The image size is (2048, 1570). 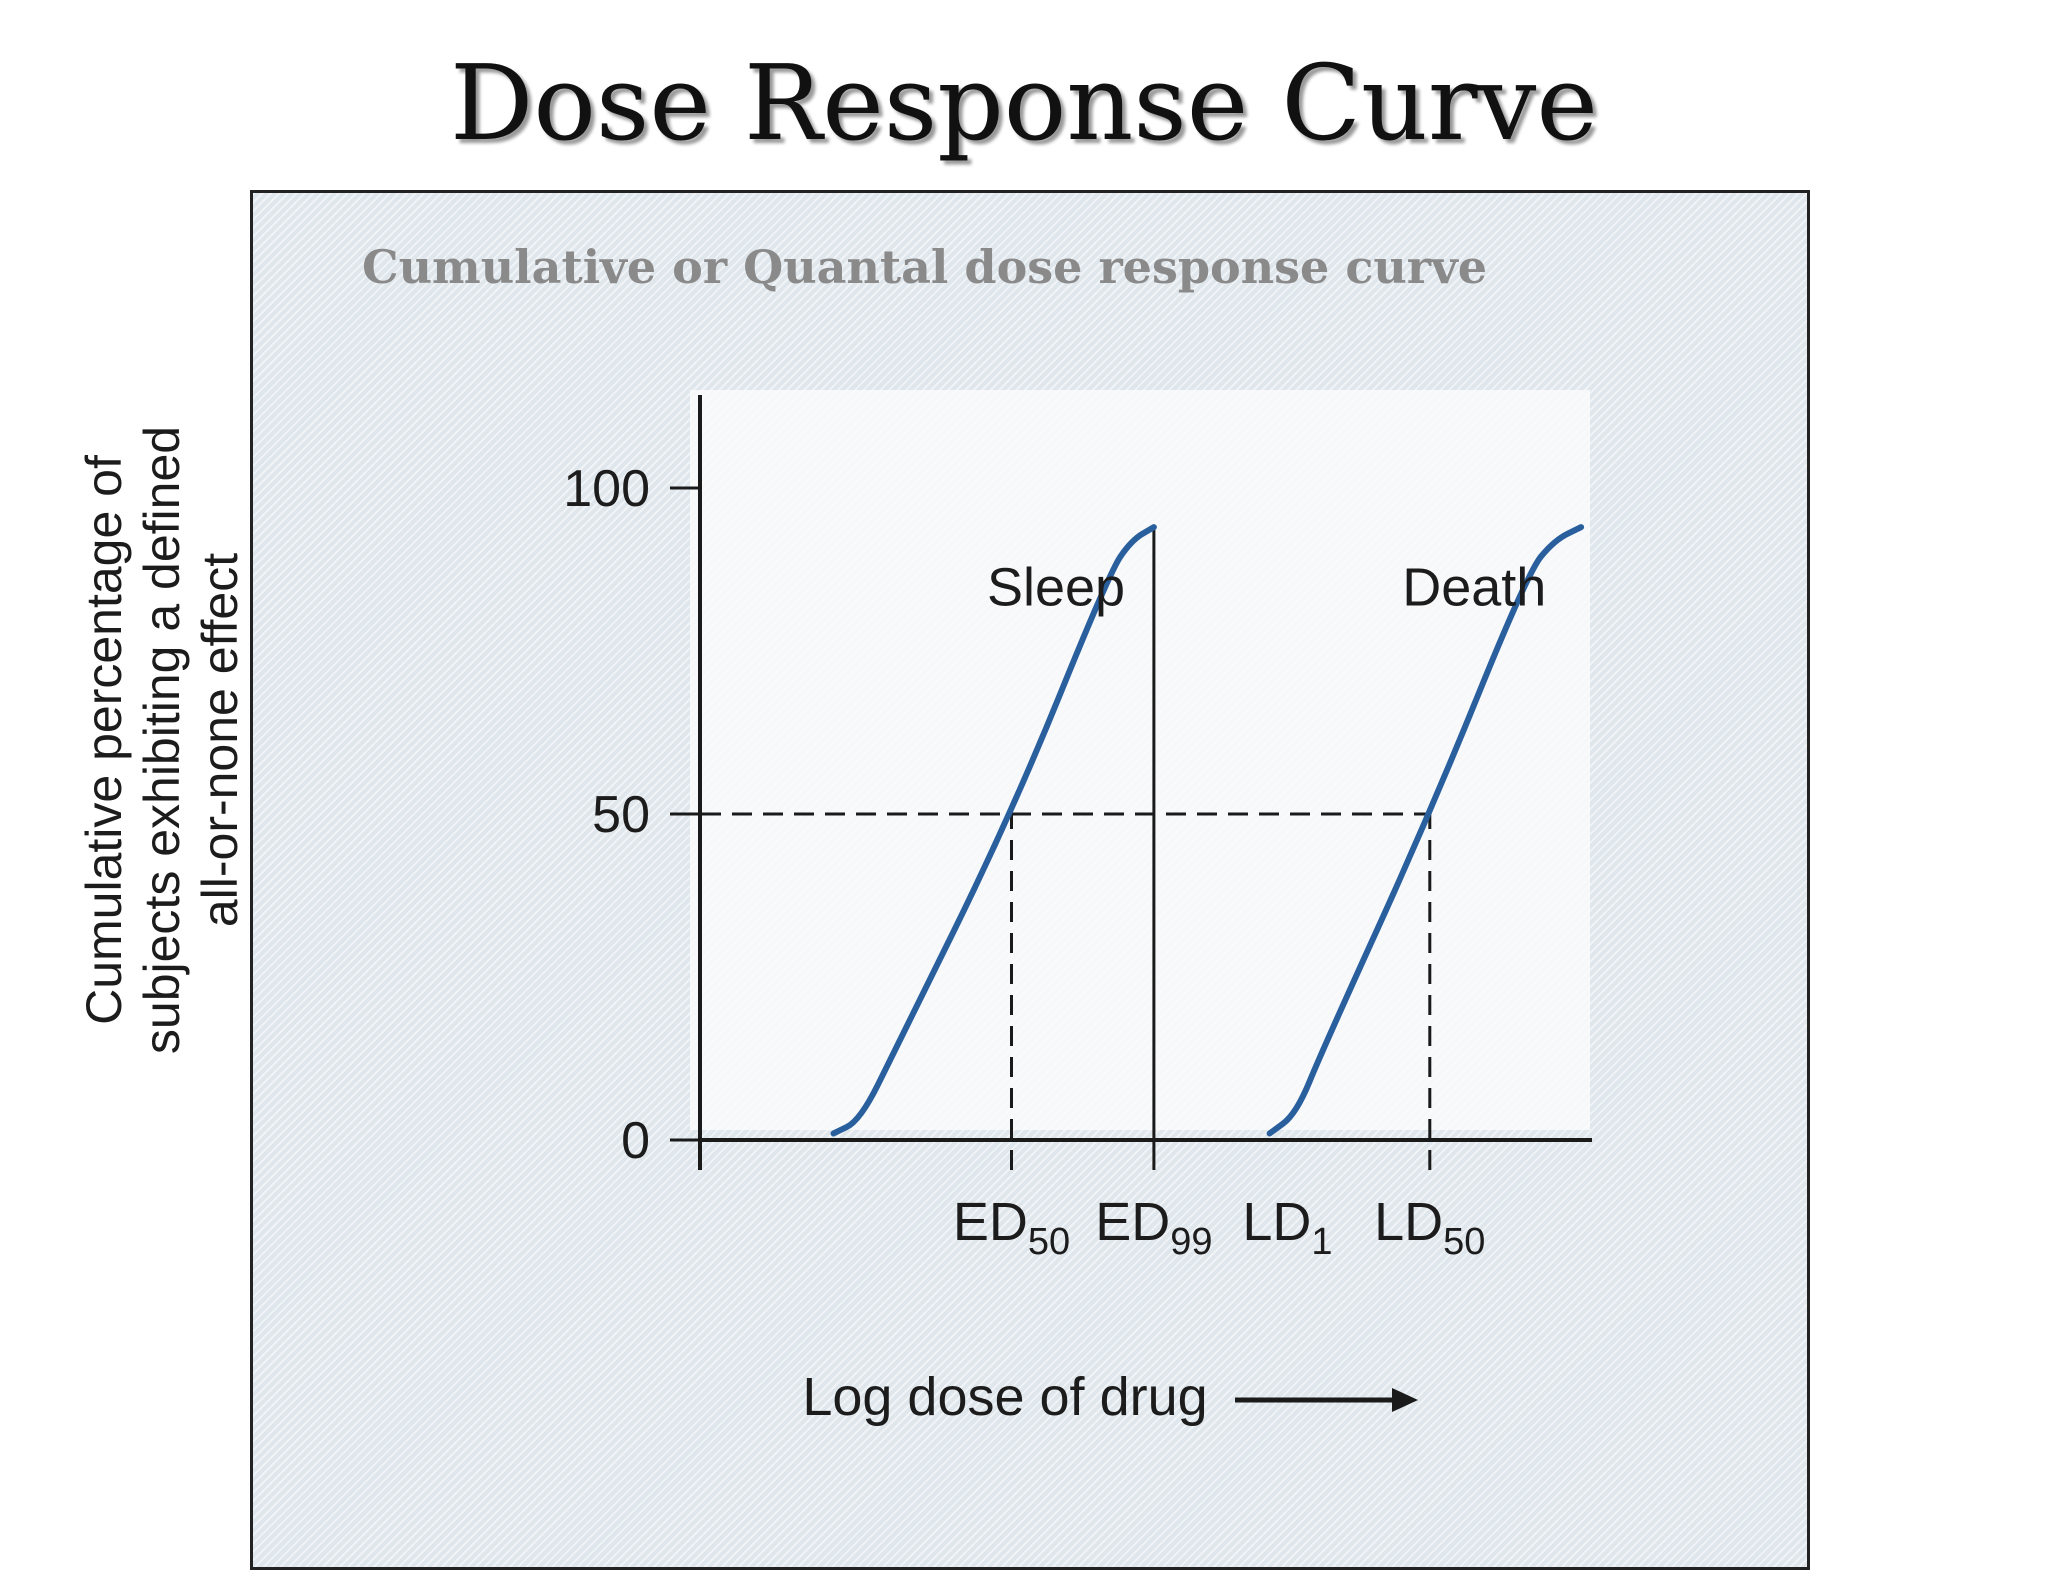 What do you see at coordinates (1287, 1227) in the screenshot?
I see `x-tick-label-ld1: LD1` at bounding box center [1287, 1227].